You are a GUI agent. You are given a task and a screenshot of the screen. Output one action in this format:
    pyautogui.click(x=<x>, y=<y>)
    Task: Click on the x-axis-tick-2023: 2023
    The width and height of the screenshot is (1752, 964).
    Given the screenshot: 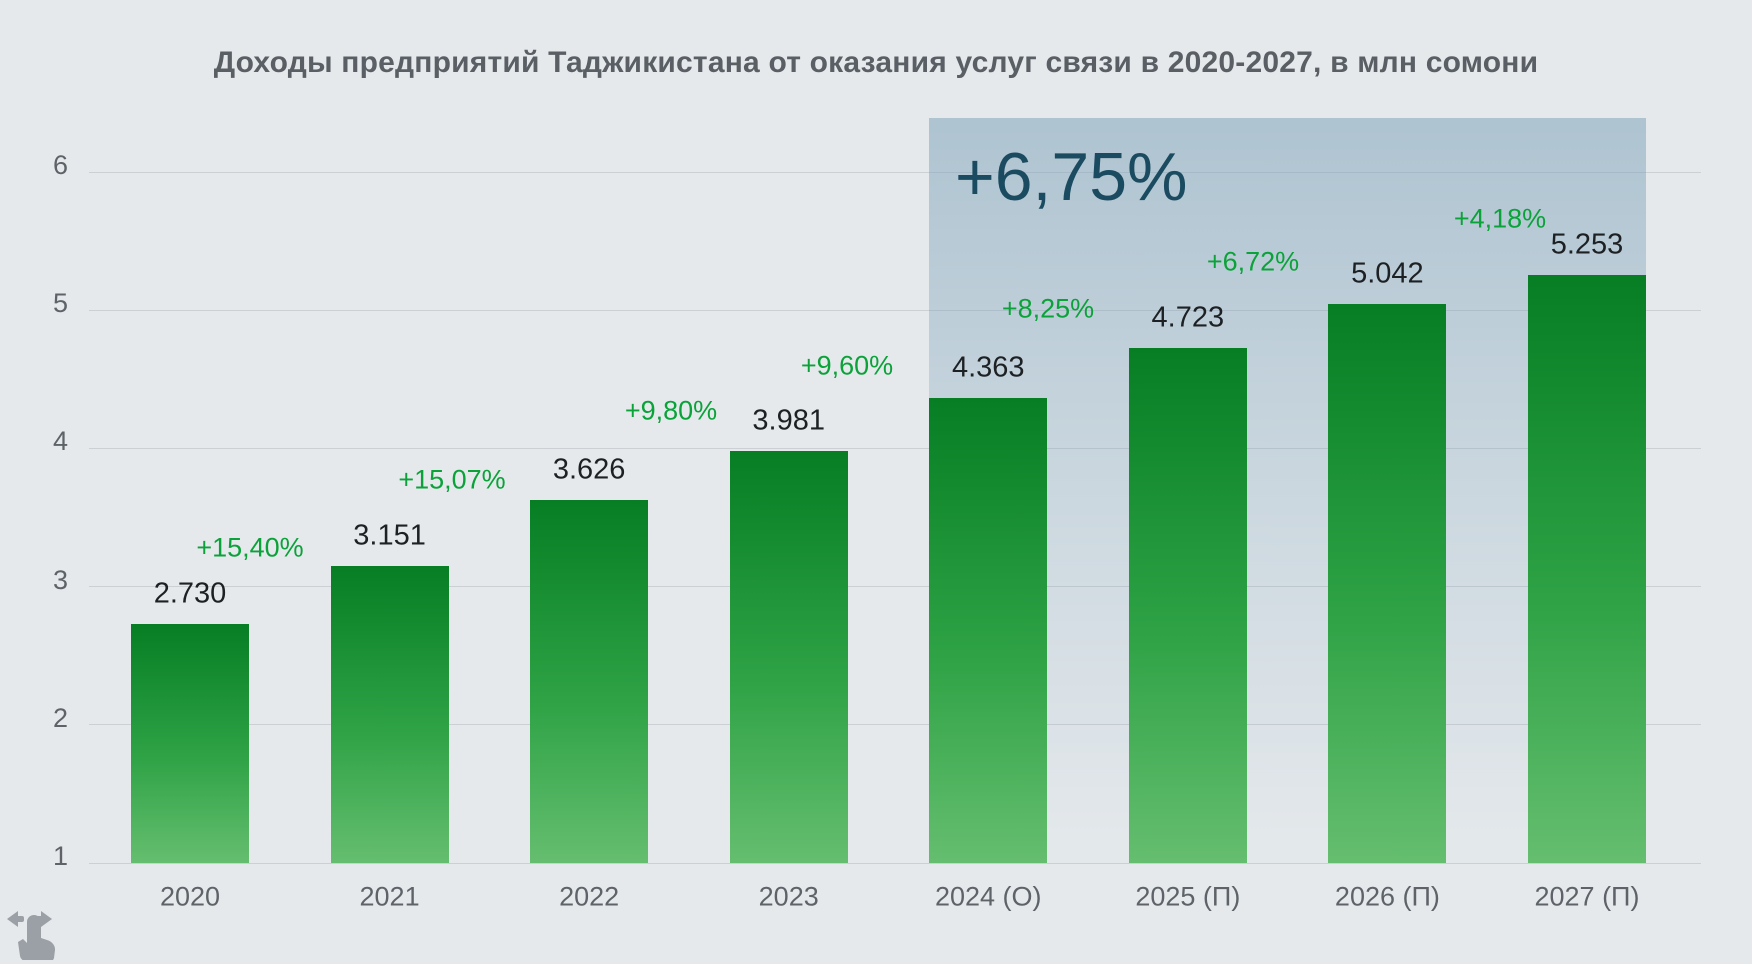 What is the action you would take?
    pyautogui.click(x=788, y=896)
    